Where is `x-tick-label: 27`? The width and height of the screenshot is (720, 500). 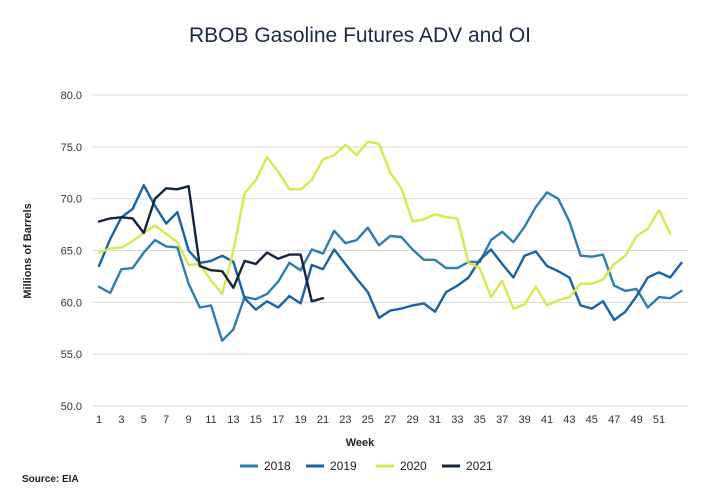
x-tick-label: 27 is located at coordinates (390, 420).